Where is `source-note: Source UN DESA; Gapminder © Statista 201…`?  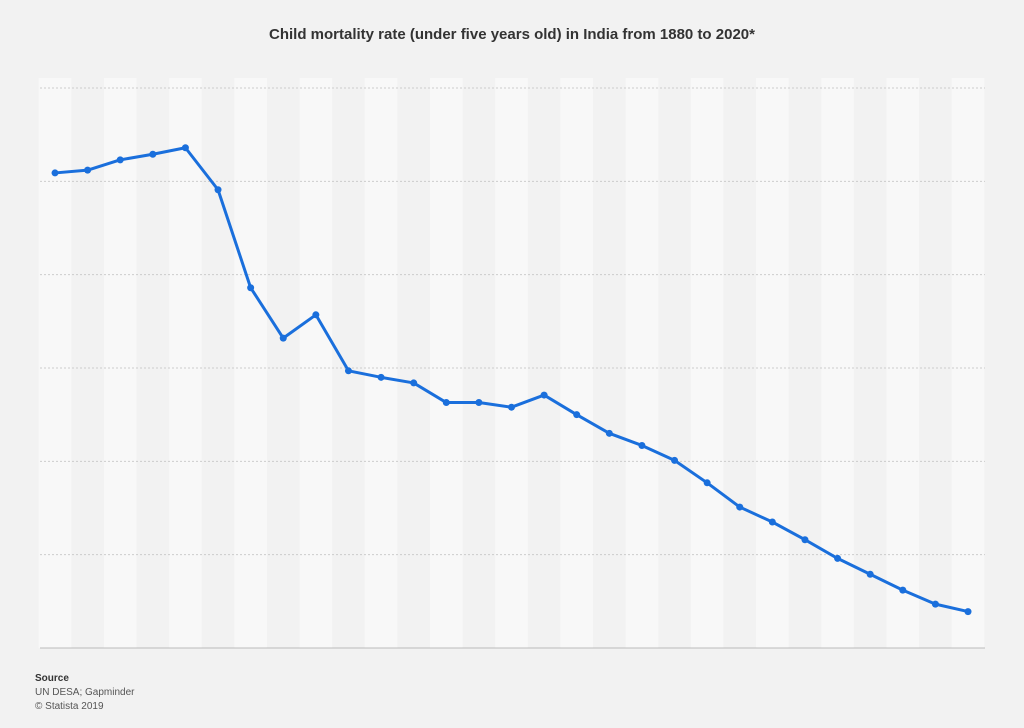
source-note: Source UN DESA; Gapminder © Statista 201… is located at coordinates (84, 693).